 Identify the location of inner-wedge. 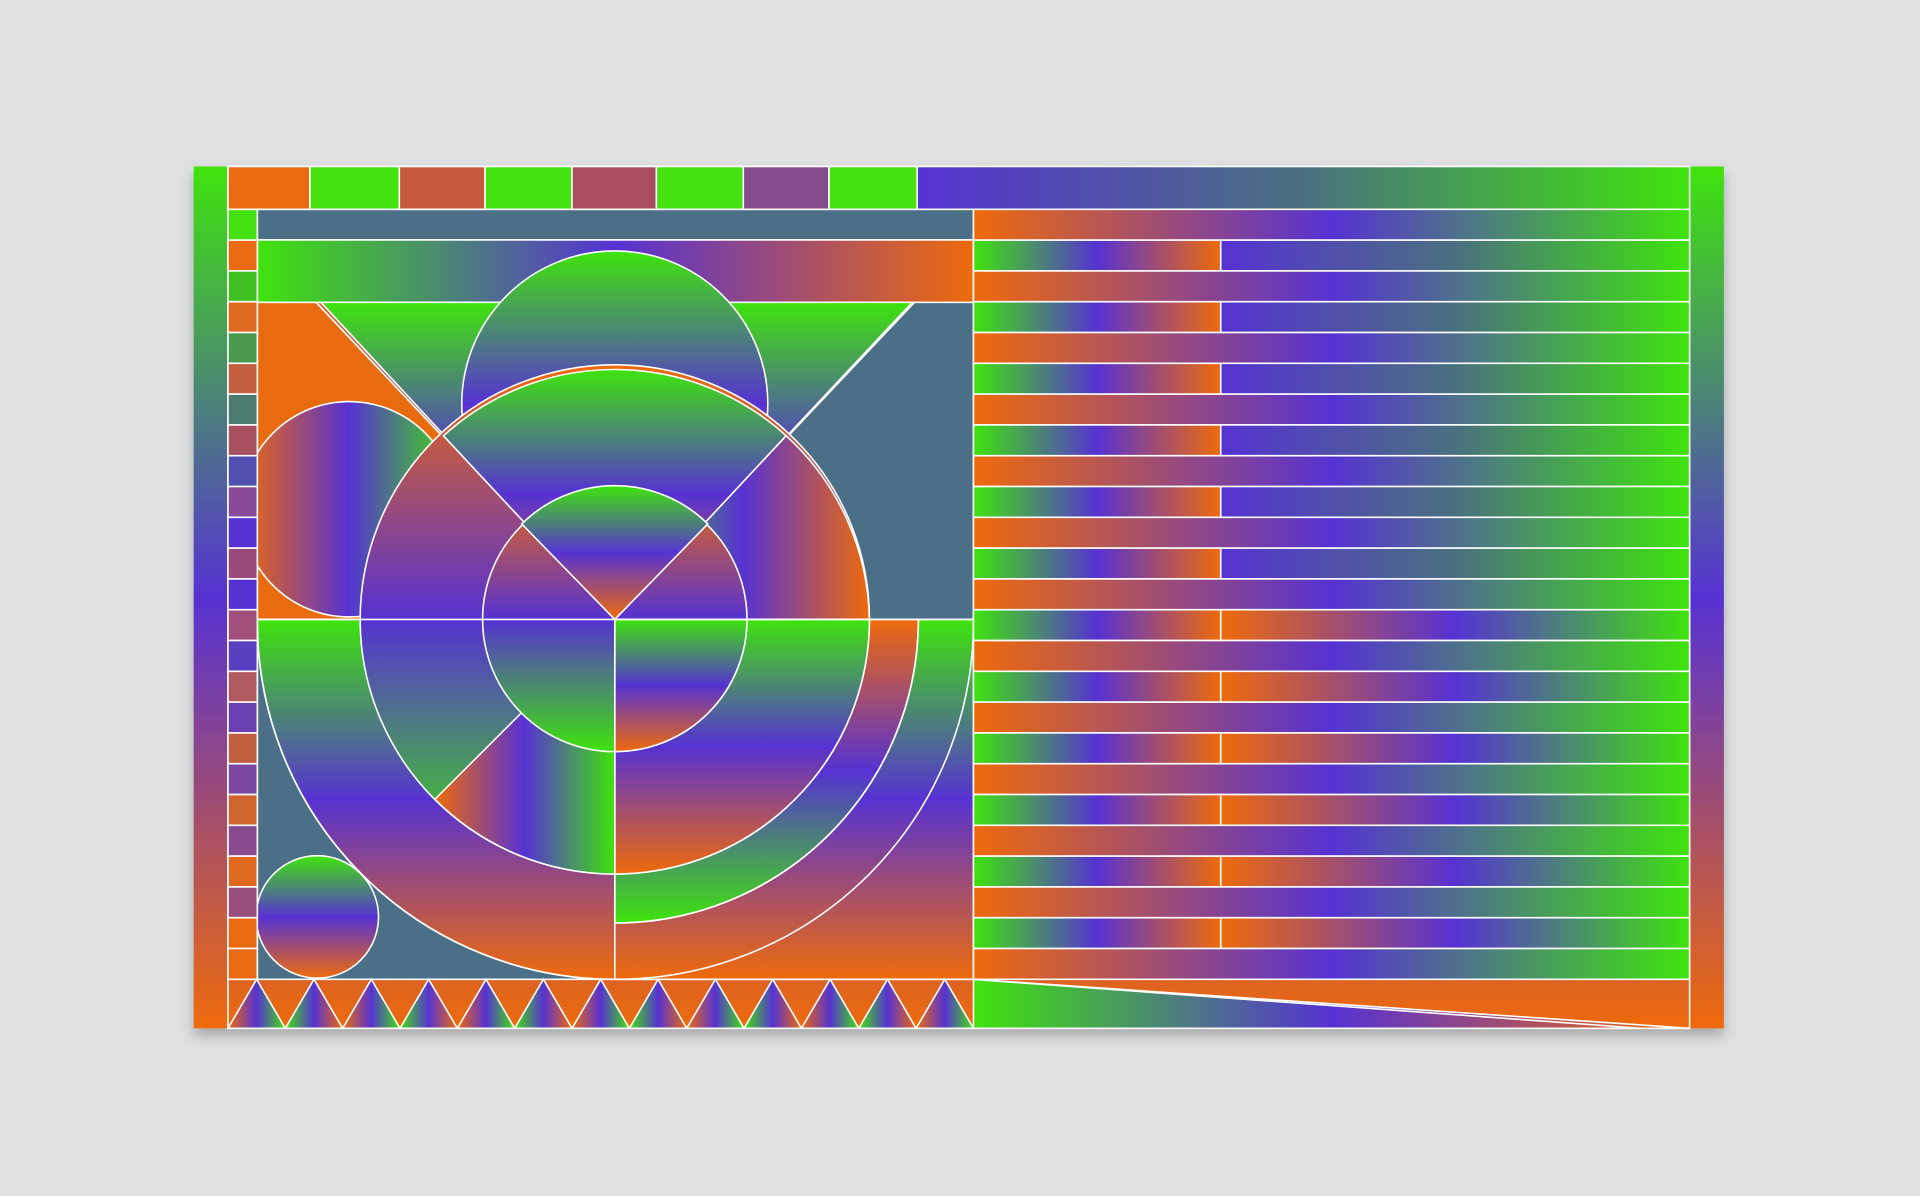
(614, 552).